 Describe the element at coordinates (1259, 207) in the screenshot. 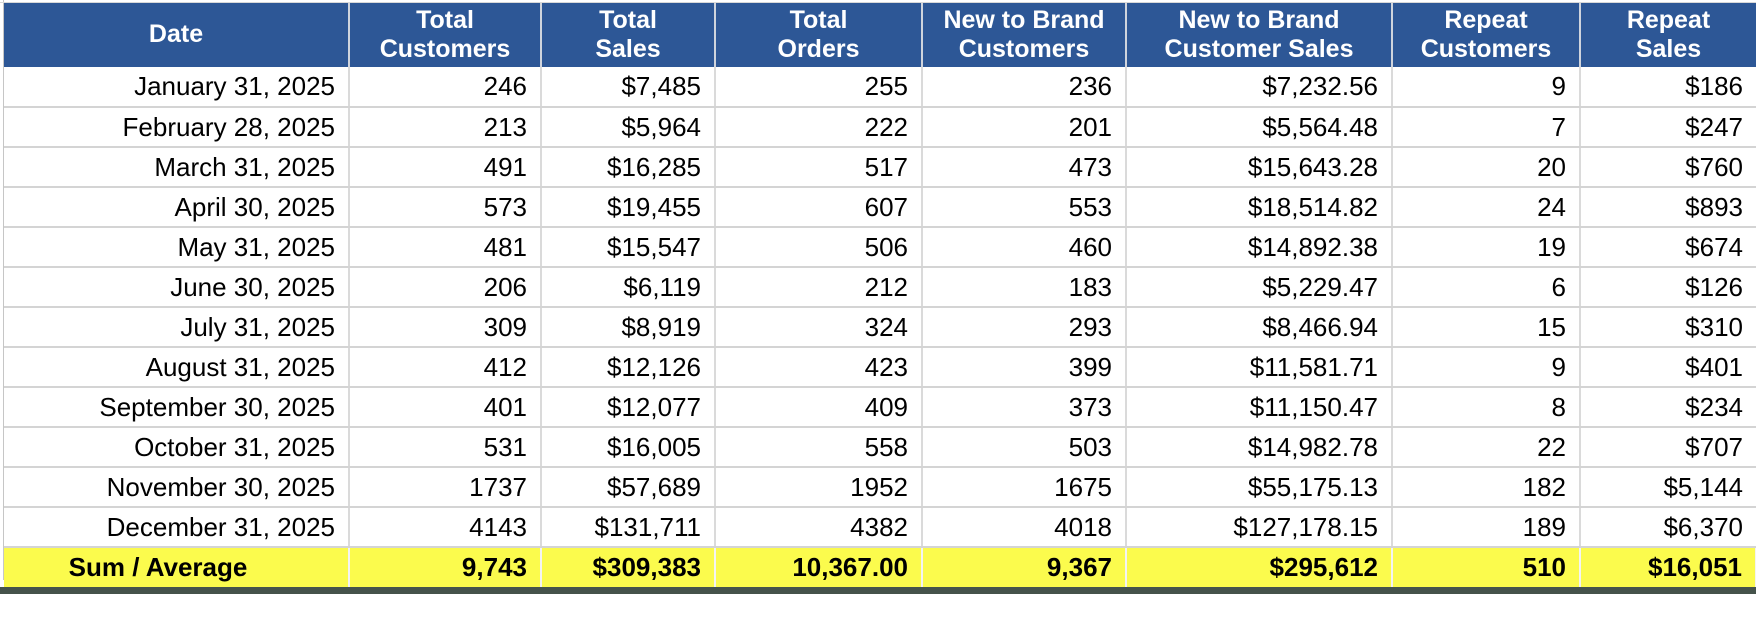

I see `cell-new-to-brand-customer-sales: $18,514.82` at that location.